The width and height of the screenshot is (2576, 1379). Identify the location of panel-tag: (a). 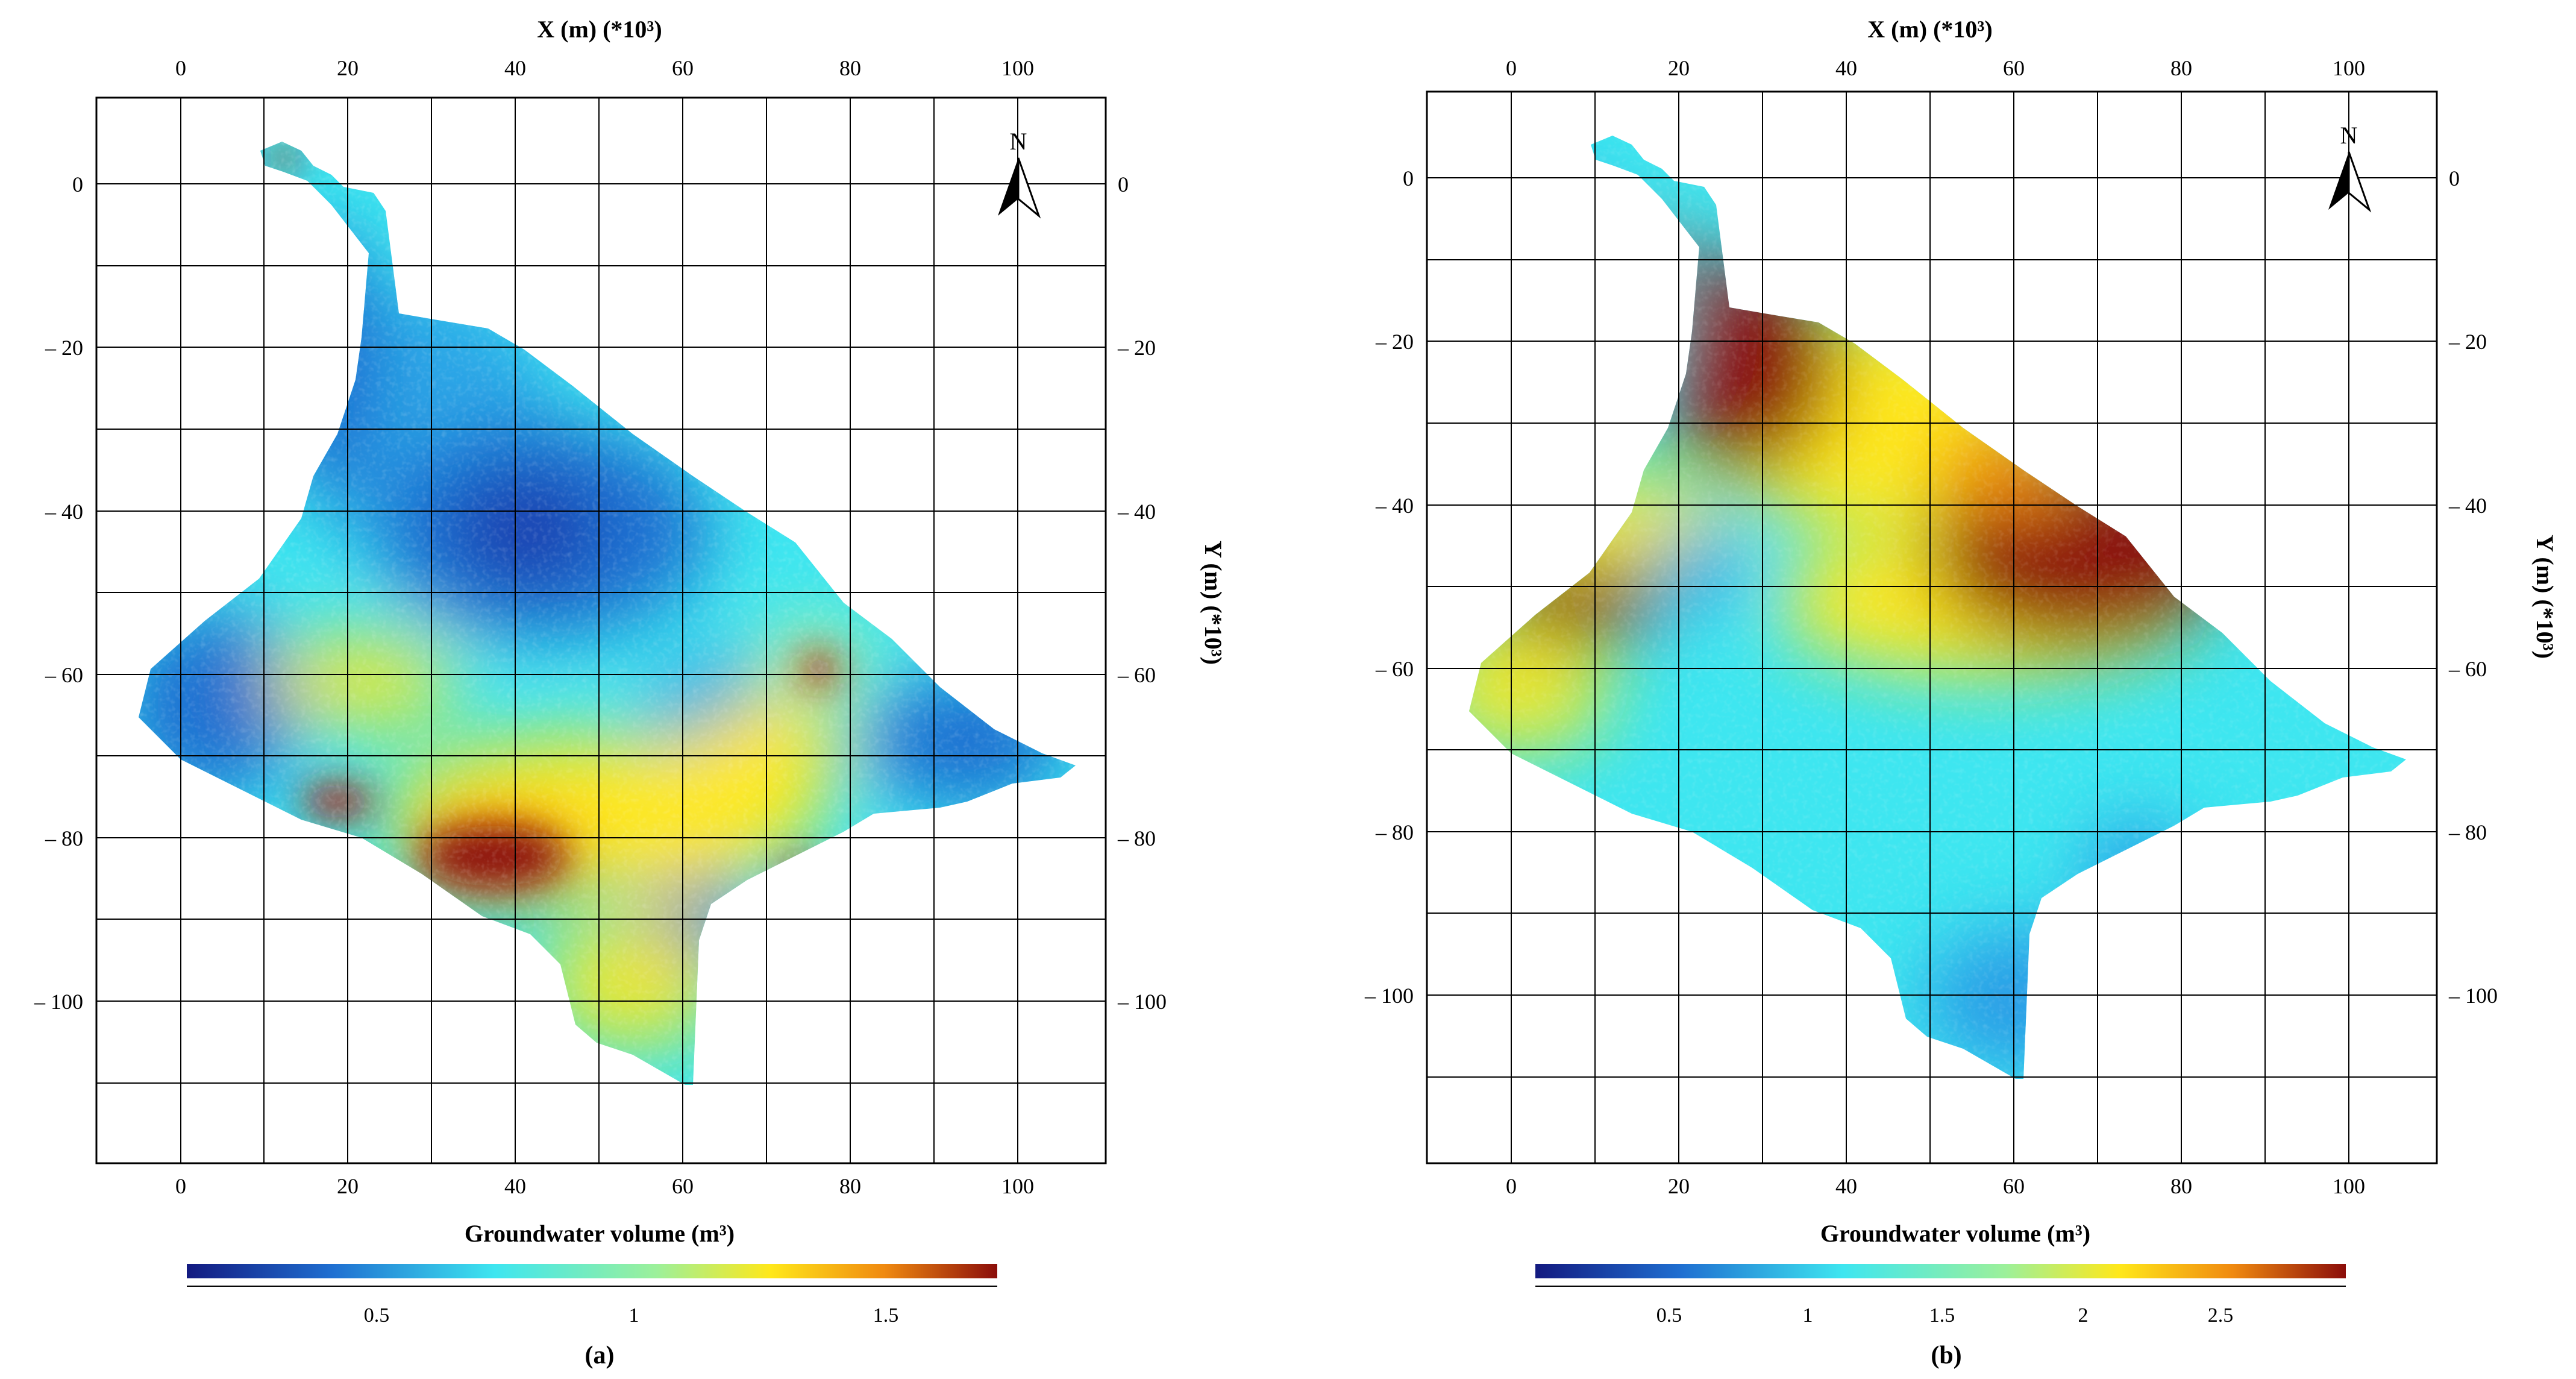
(600, 1355).